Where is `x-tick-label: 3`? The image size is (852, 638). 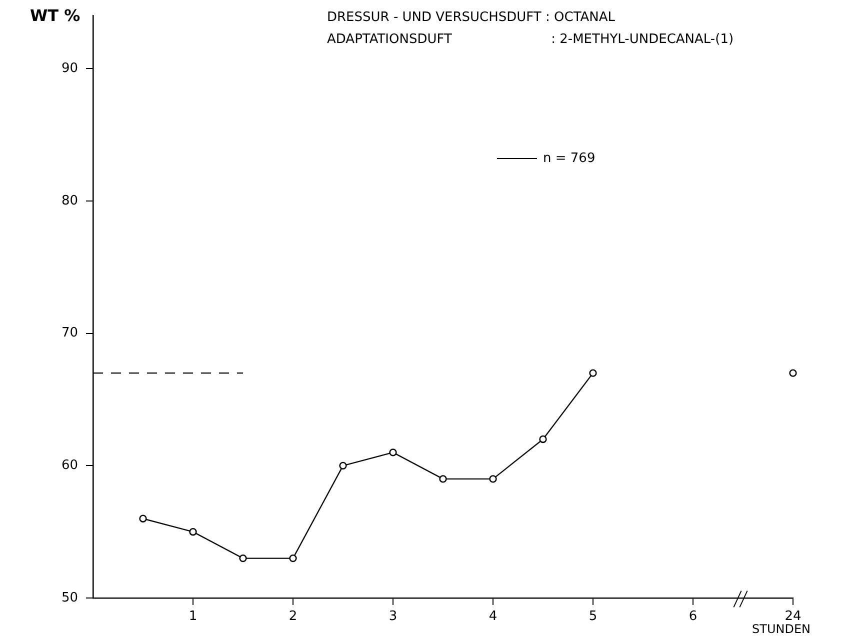
x-tick-label: 3 is located at coordinates (393, 616).